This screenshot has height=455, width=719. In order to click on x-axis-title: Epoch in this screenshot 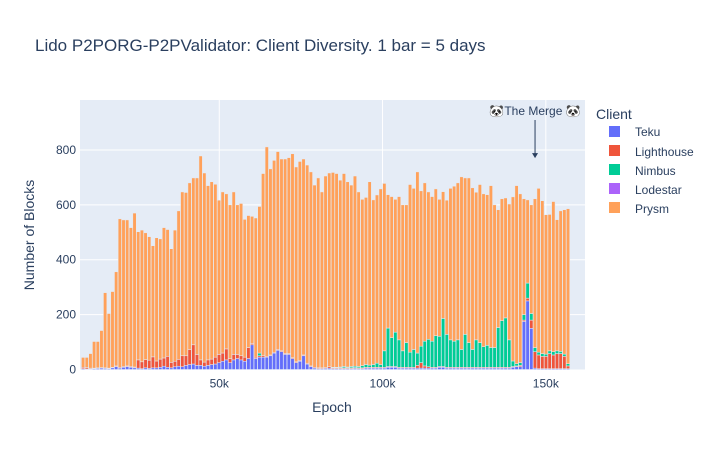, I will do `click(332, 407)`.